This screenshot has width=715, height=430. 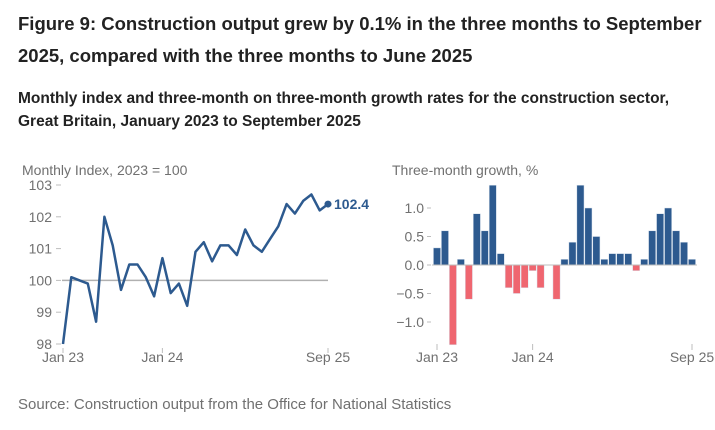 I want to click on index-line, so click(x=195, y=269).